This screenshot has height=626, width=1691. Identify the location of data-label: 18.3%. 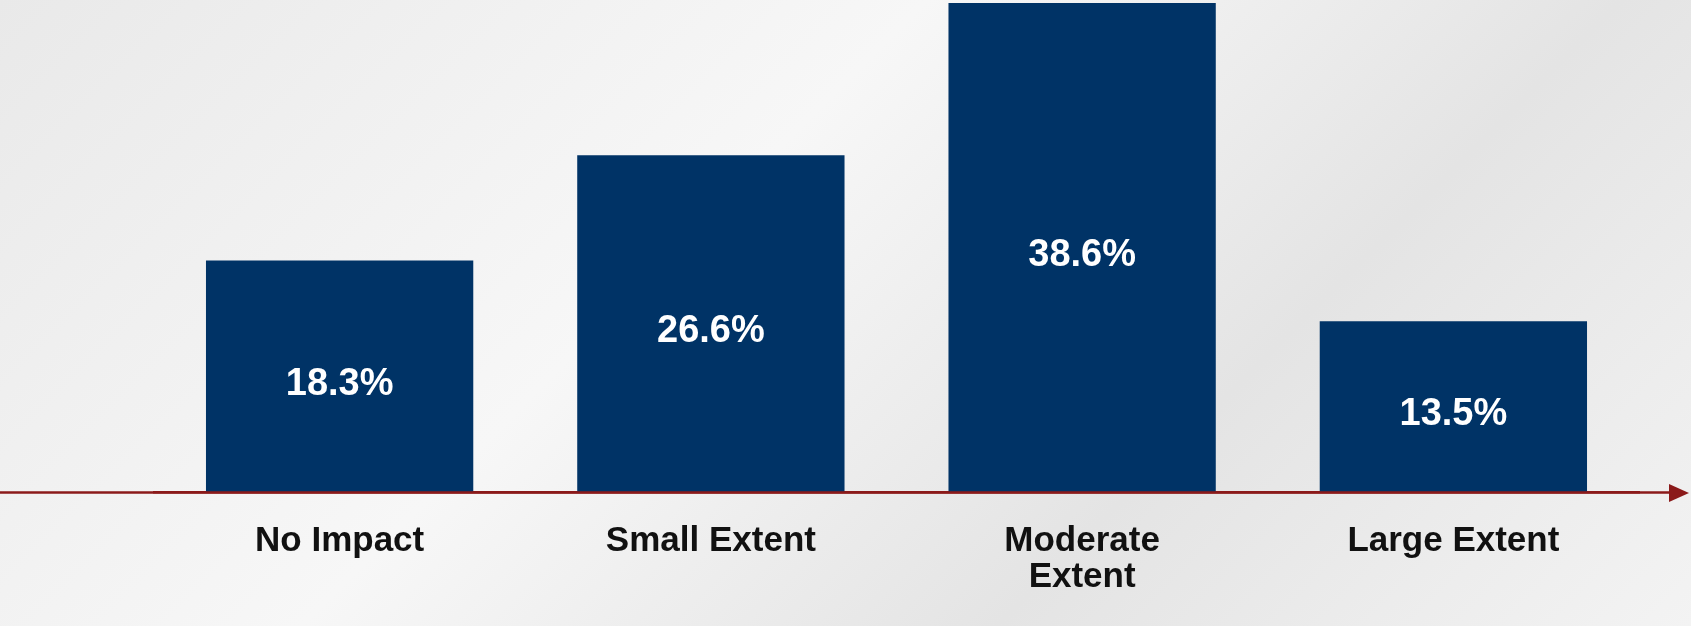
(339, 381).